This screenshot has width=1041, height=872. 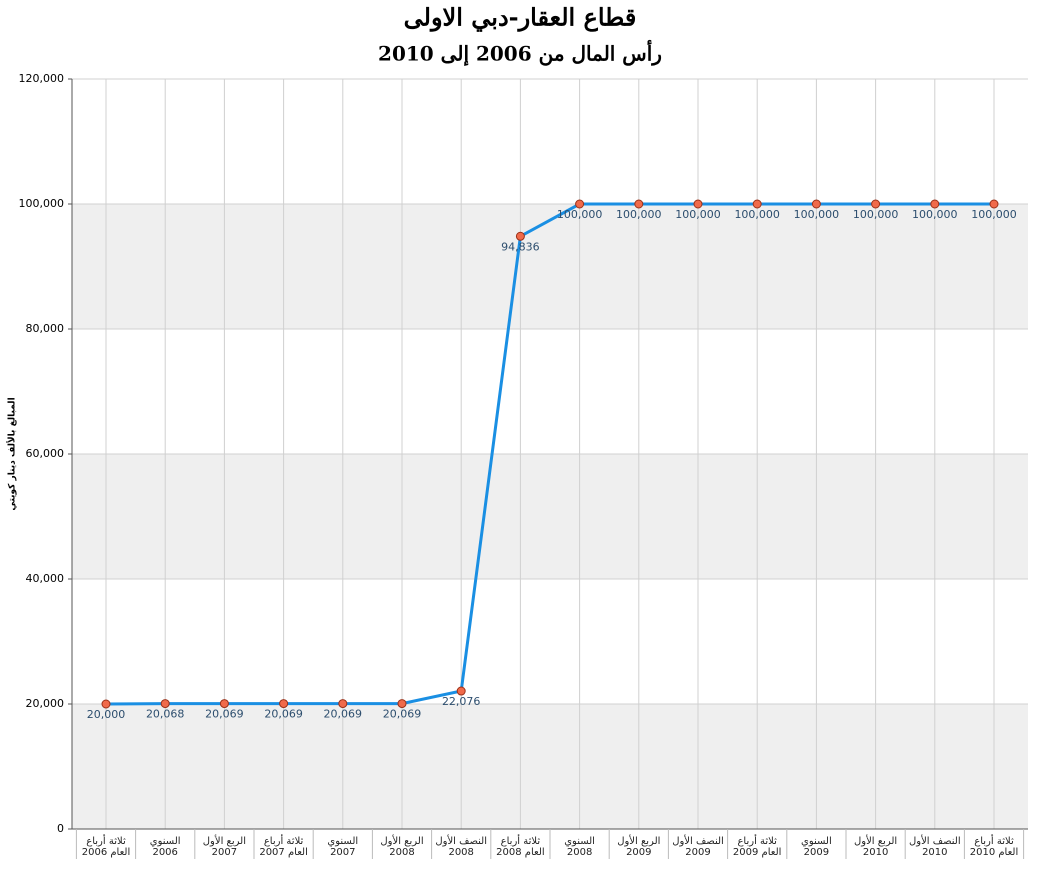 What do you see at coordinates (224, 847) in the screenshot?
I see `x-tick-label: الربع الأول 2007` at bounding box center [224, 847].